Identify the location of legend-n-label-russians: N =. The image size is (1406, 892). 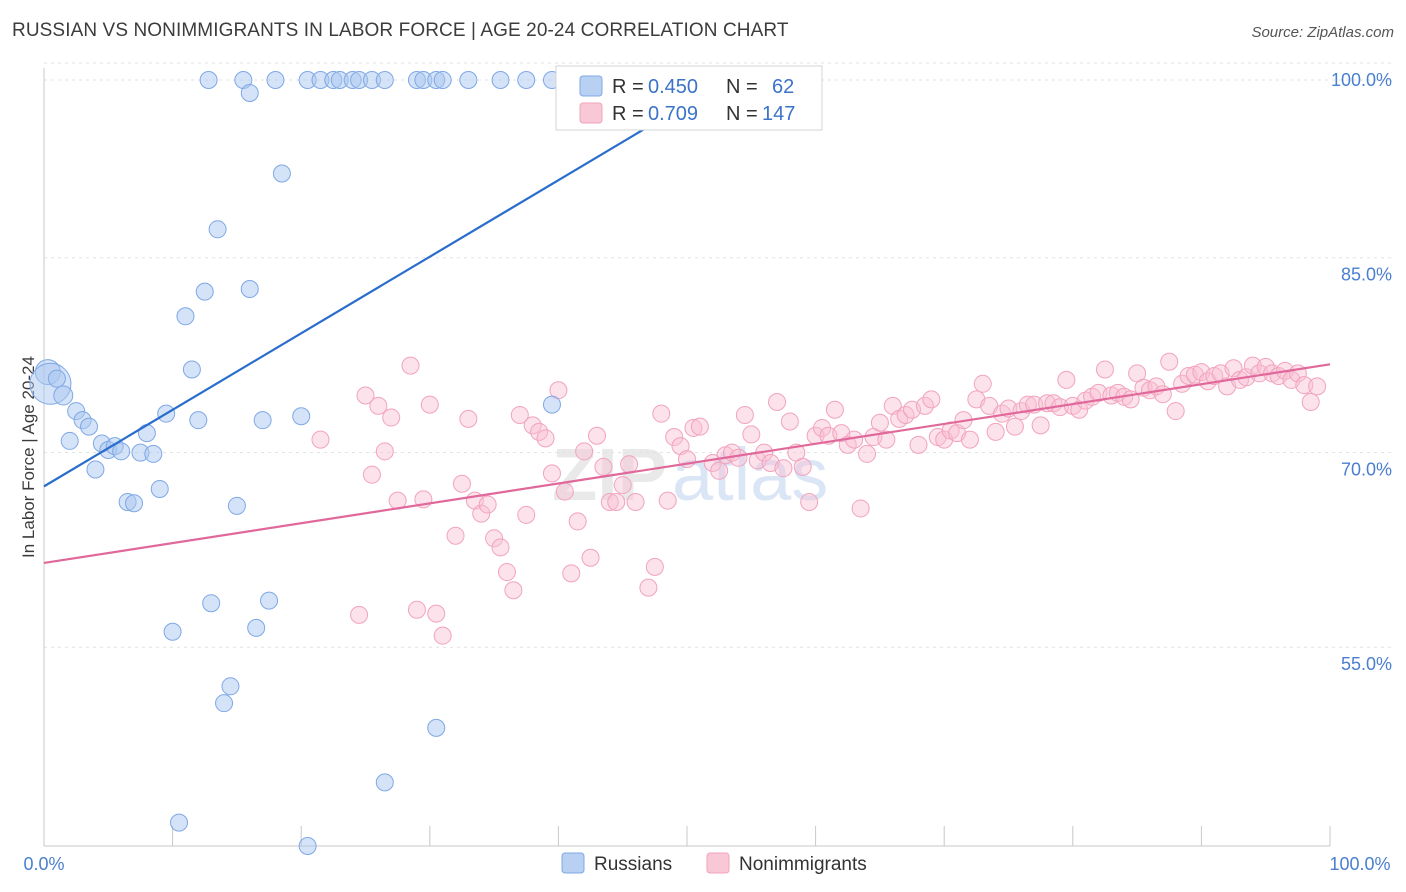
(742, 87).